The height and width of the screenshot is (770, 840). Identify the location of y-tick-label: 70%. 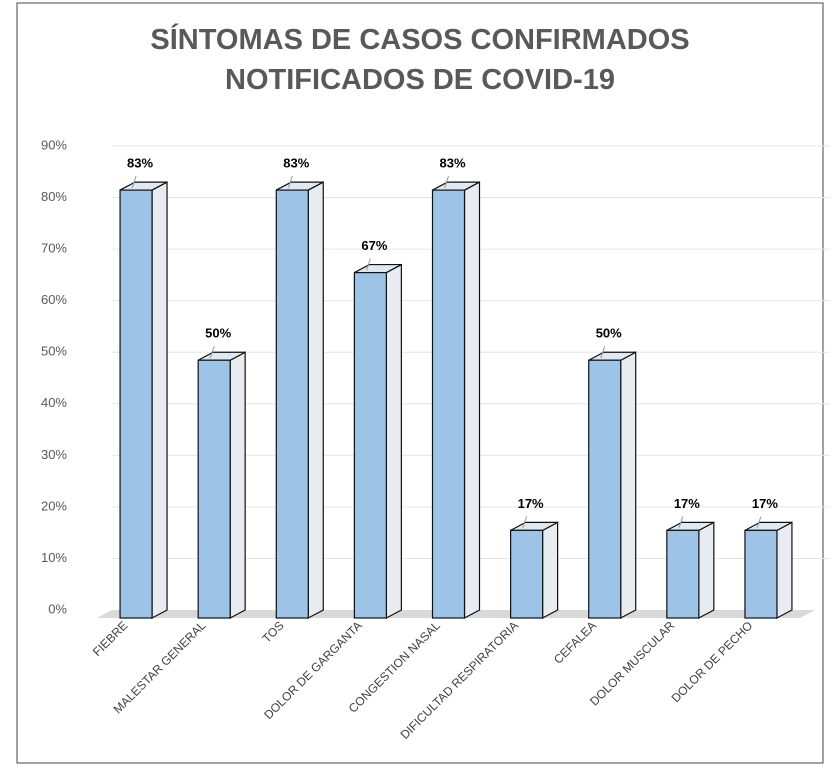
(54, 248).